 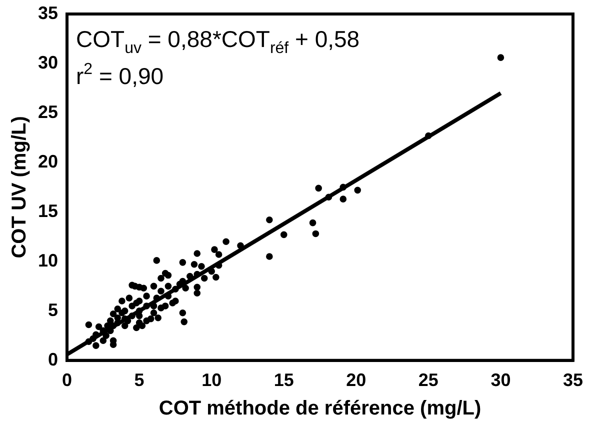 What do you see at coordinates (67, 380) in the screenshot?
I see `x-tick-label: 0` at bounding box center [67, 380].